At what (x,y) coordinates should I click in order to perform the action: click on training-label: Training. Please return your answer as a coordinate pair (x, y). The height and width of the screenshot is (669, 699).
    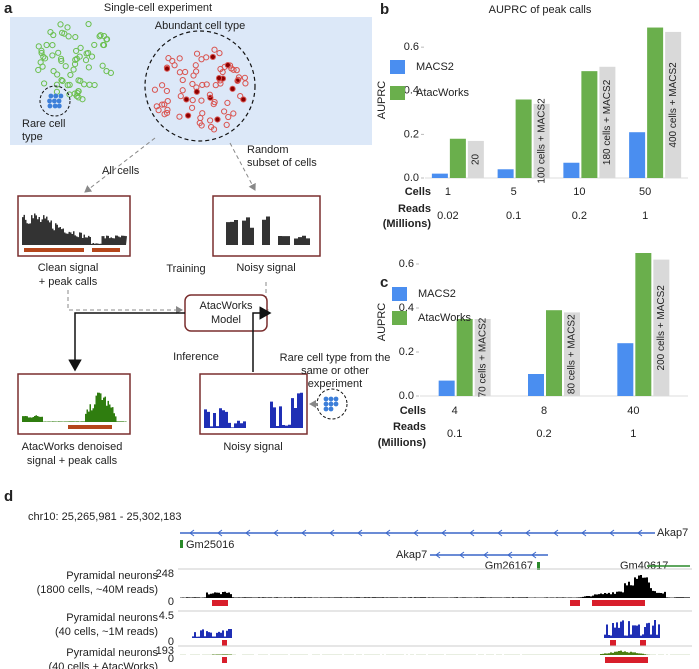
    Looking at the image, I should click on (185, 269).